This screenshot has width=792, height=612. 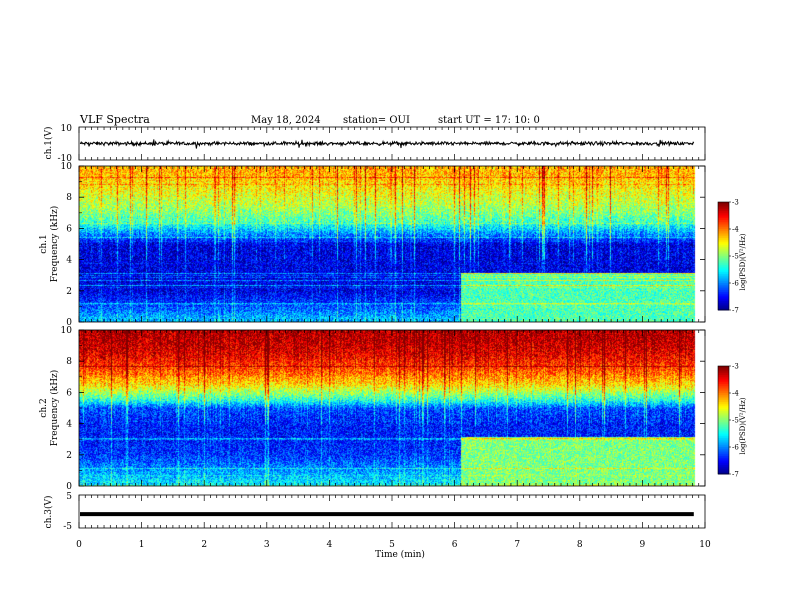 What do you see at coordinates (54, 408) in the screenshot?
I see `ch2-spectrogram-ylabel-frequency: Frequency (kHz)` at bounding box center [54, 408].